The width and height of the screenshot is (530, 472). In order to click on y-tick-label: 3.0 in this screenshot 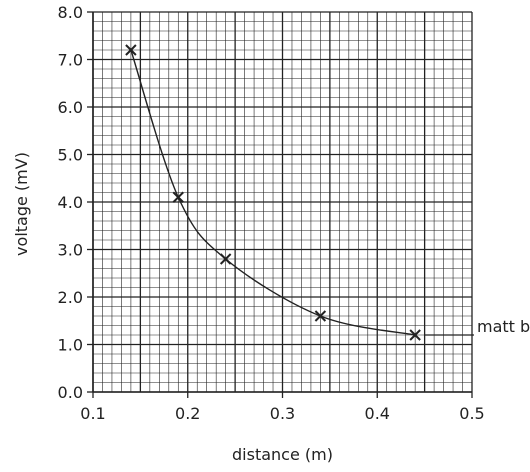, I will do `click(70, 250)`.